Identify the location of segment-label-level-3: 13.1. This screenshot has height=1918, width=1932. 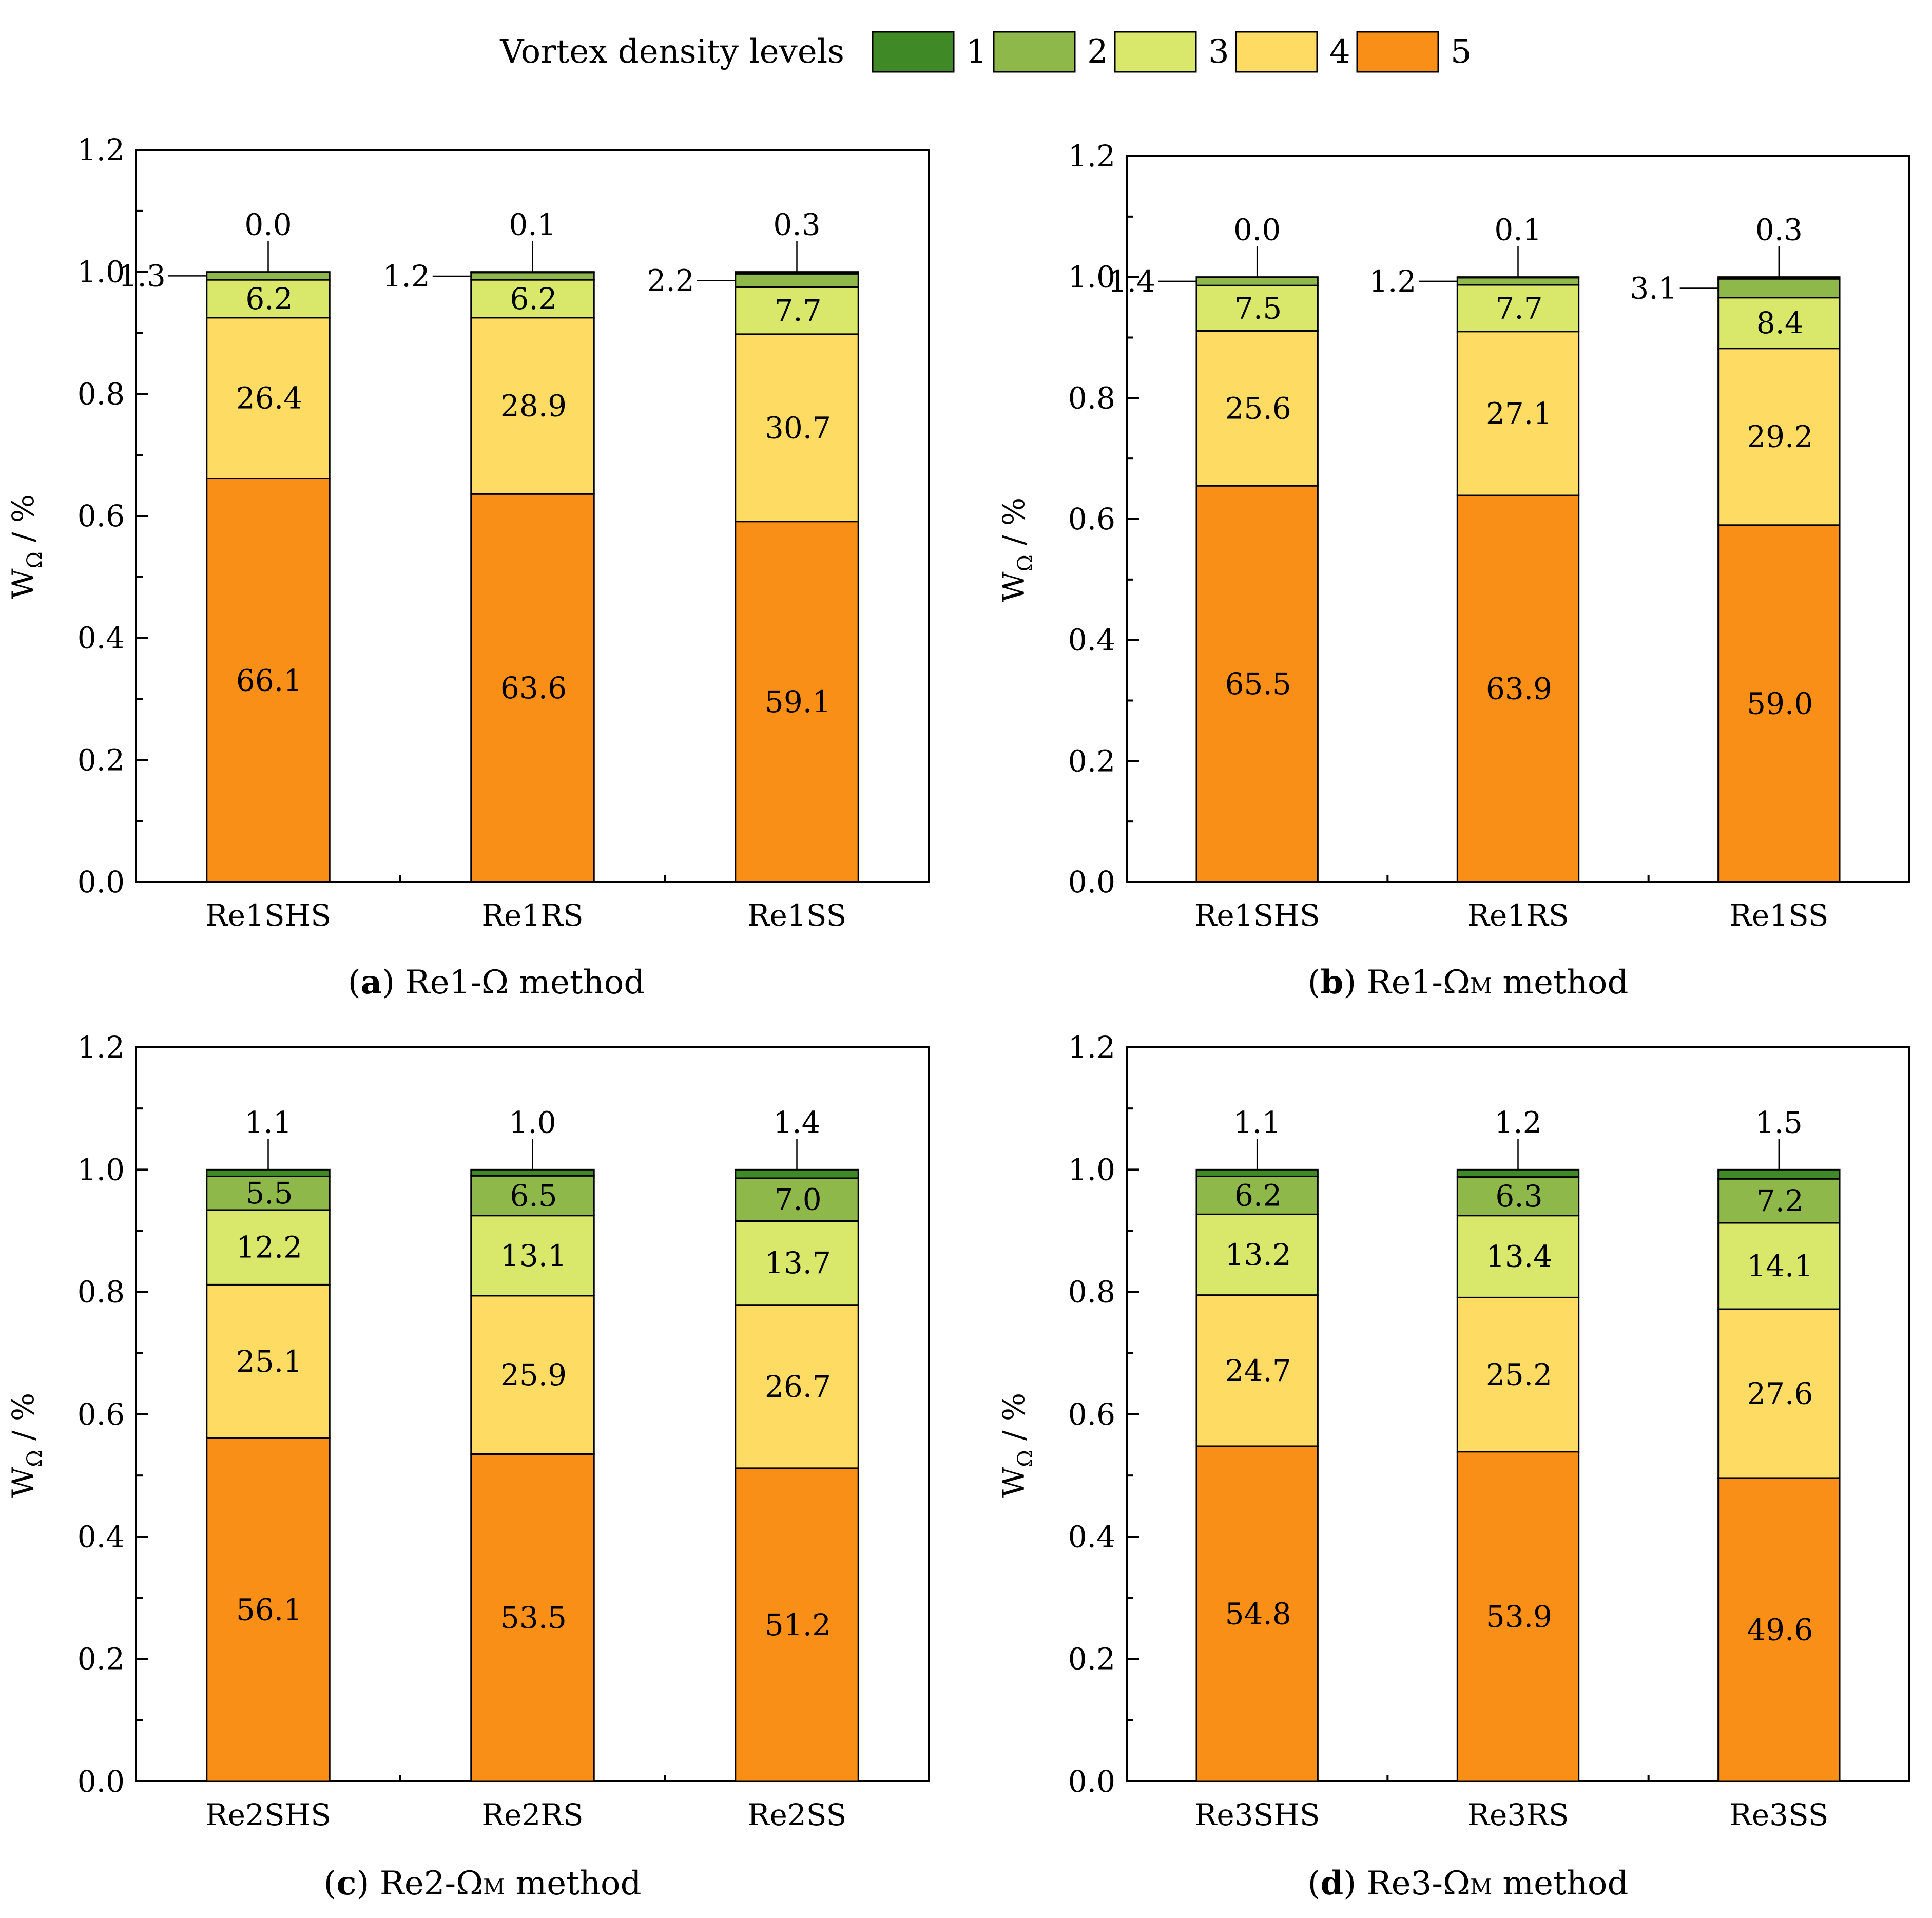
(534, 1255).